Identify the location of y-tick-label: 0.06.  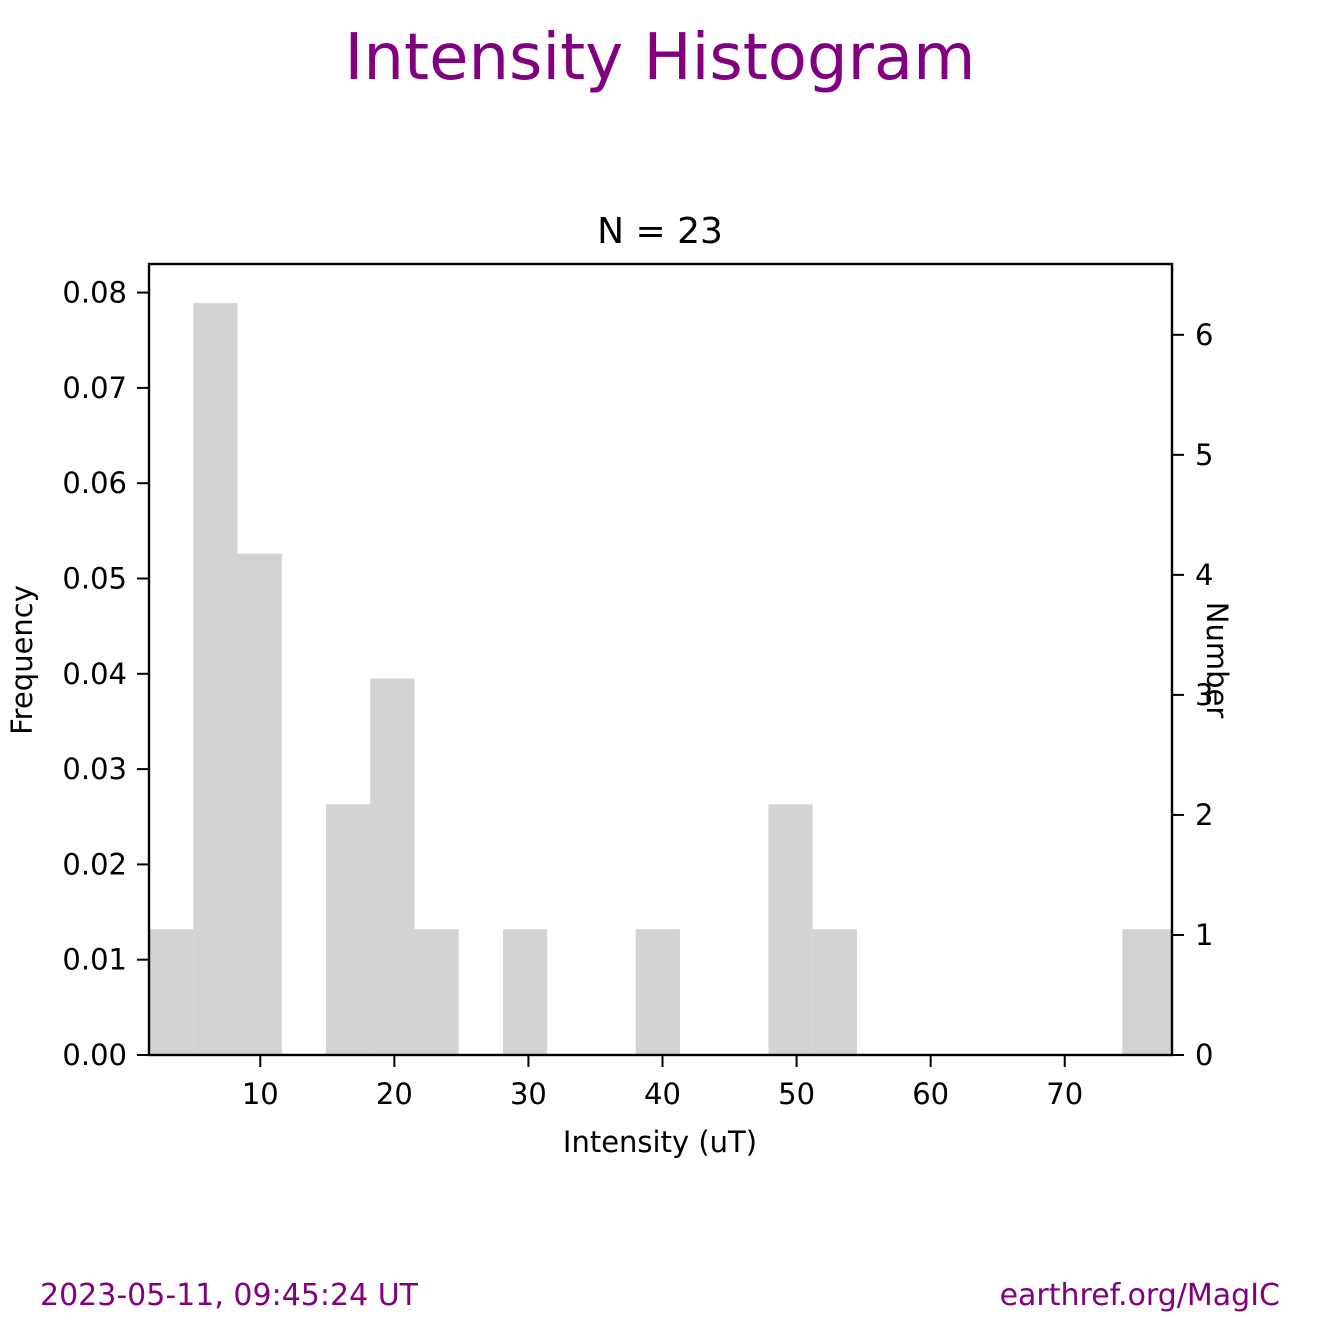
(94, 483).